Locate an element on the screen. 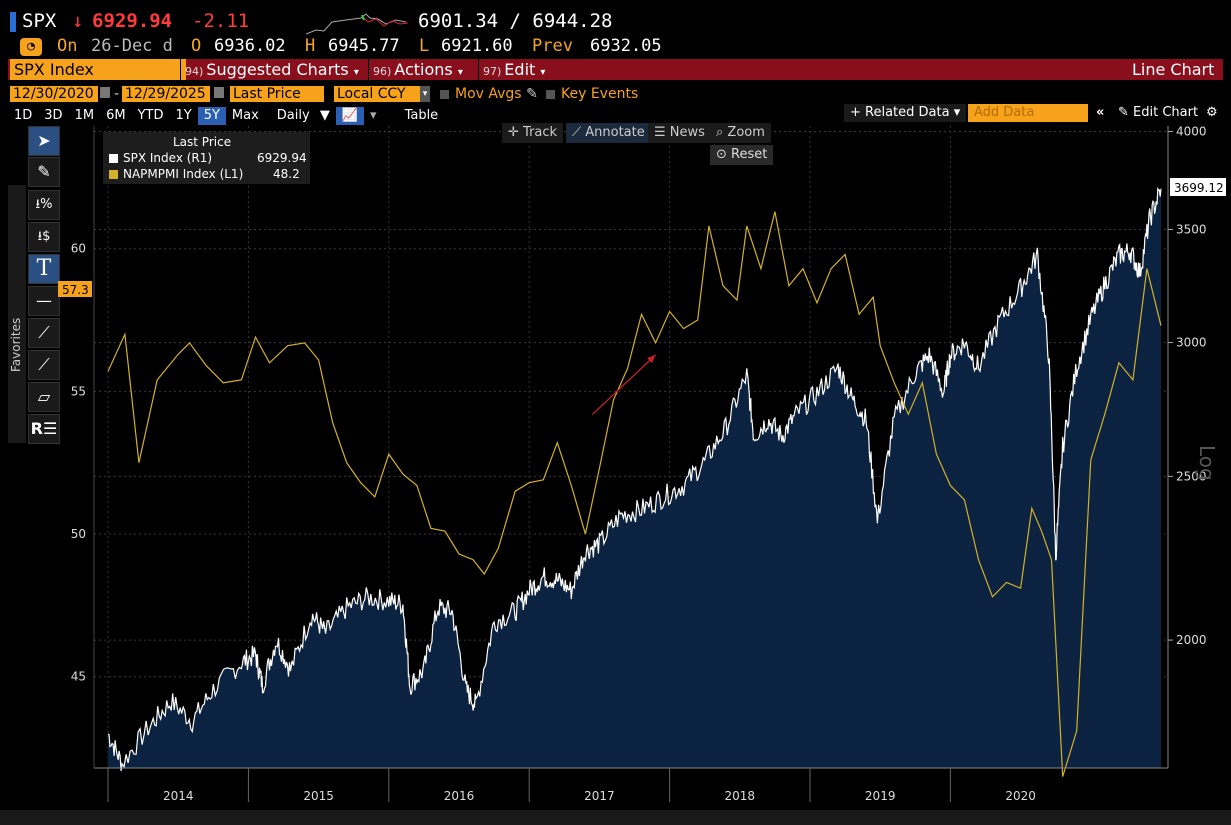  reset-button: ⊙ Reset is located at coordinates (742, 155).